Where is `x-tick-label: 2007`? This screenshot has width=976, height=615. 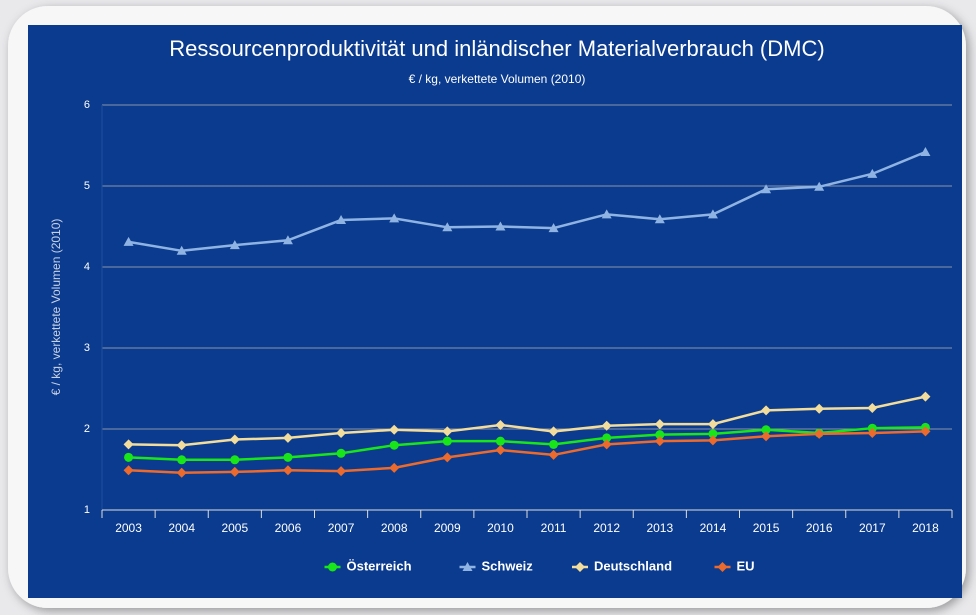 x-tick-label: 2007 is located at coordinates (341, 528).